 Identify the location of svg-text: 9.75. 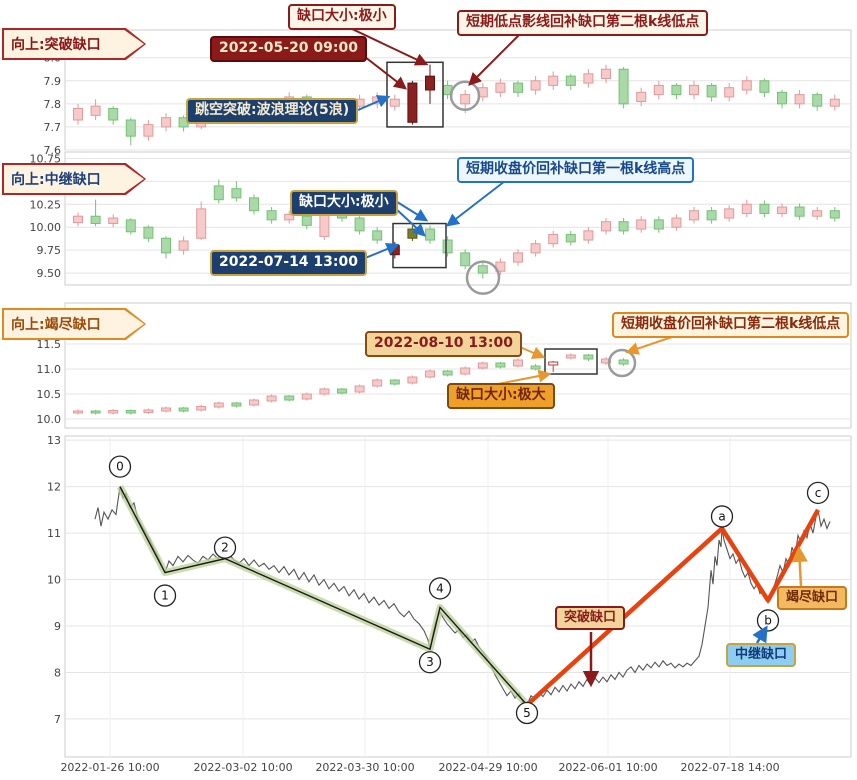
(49, 250).